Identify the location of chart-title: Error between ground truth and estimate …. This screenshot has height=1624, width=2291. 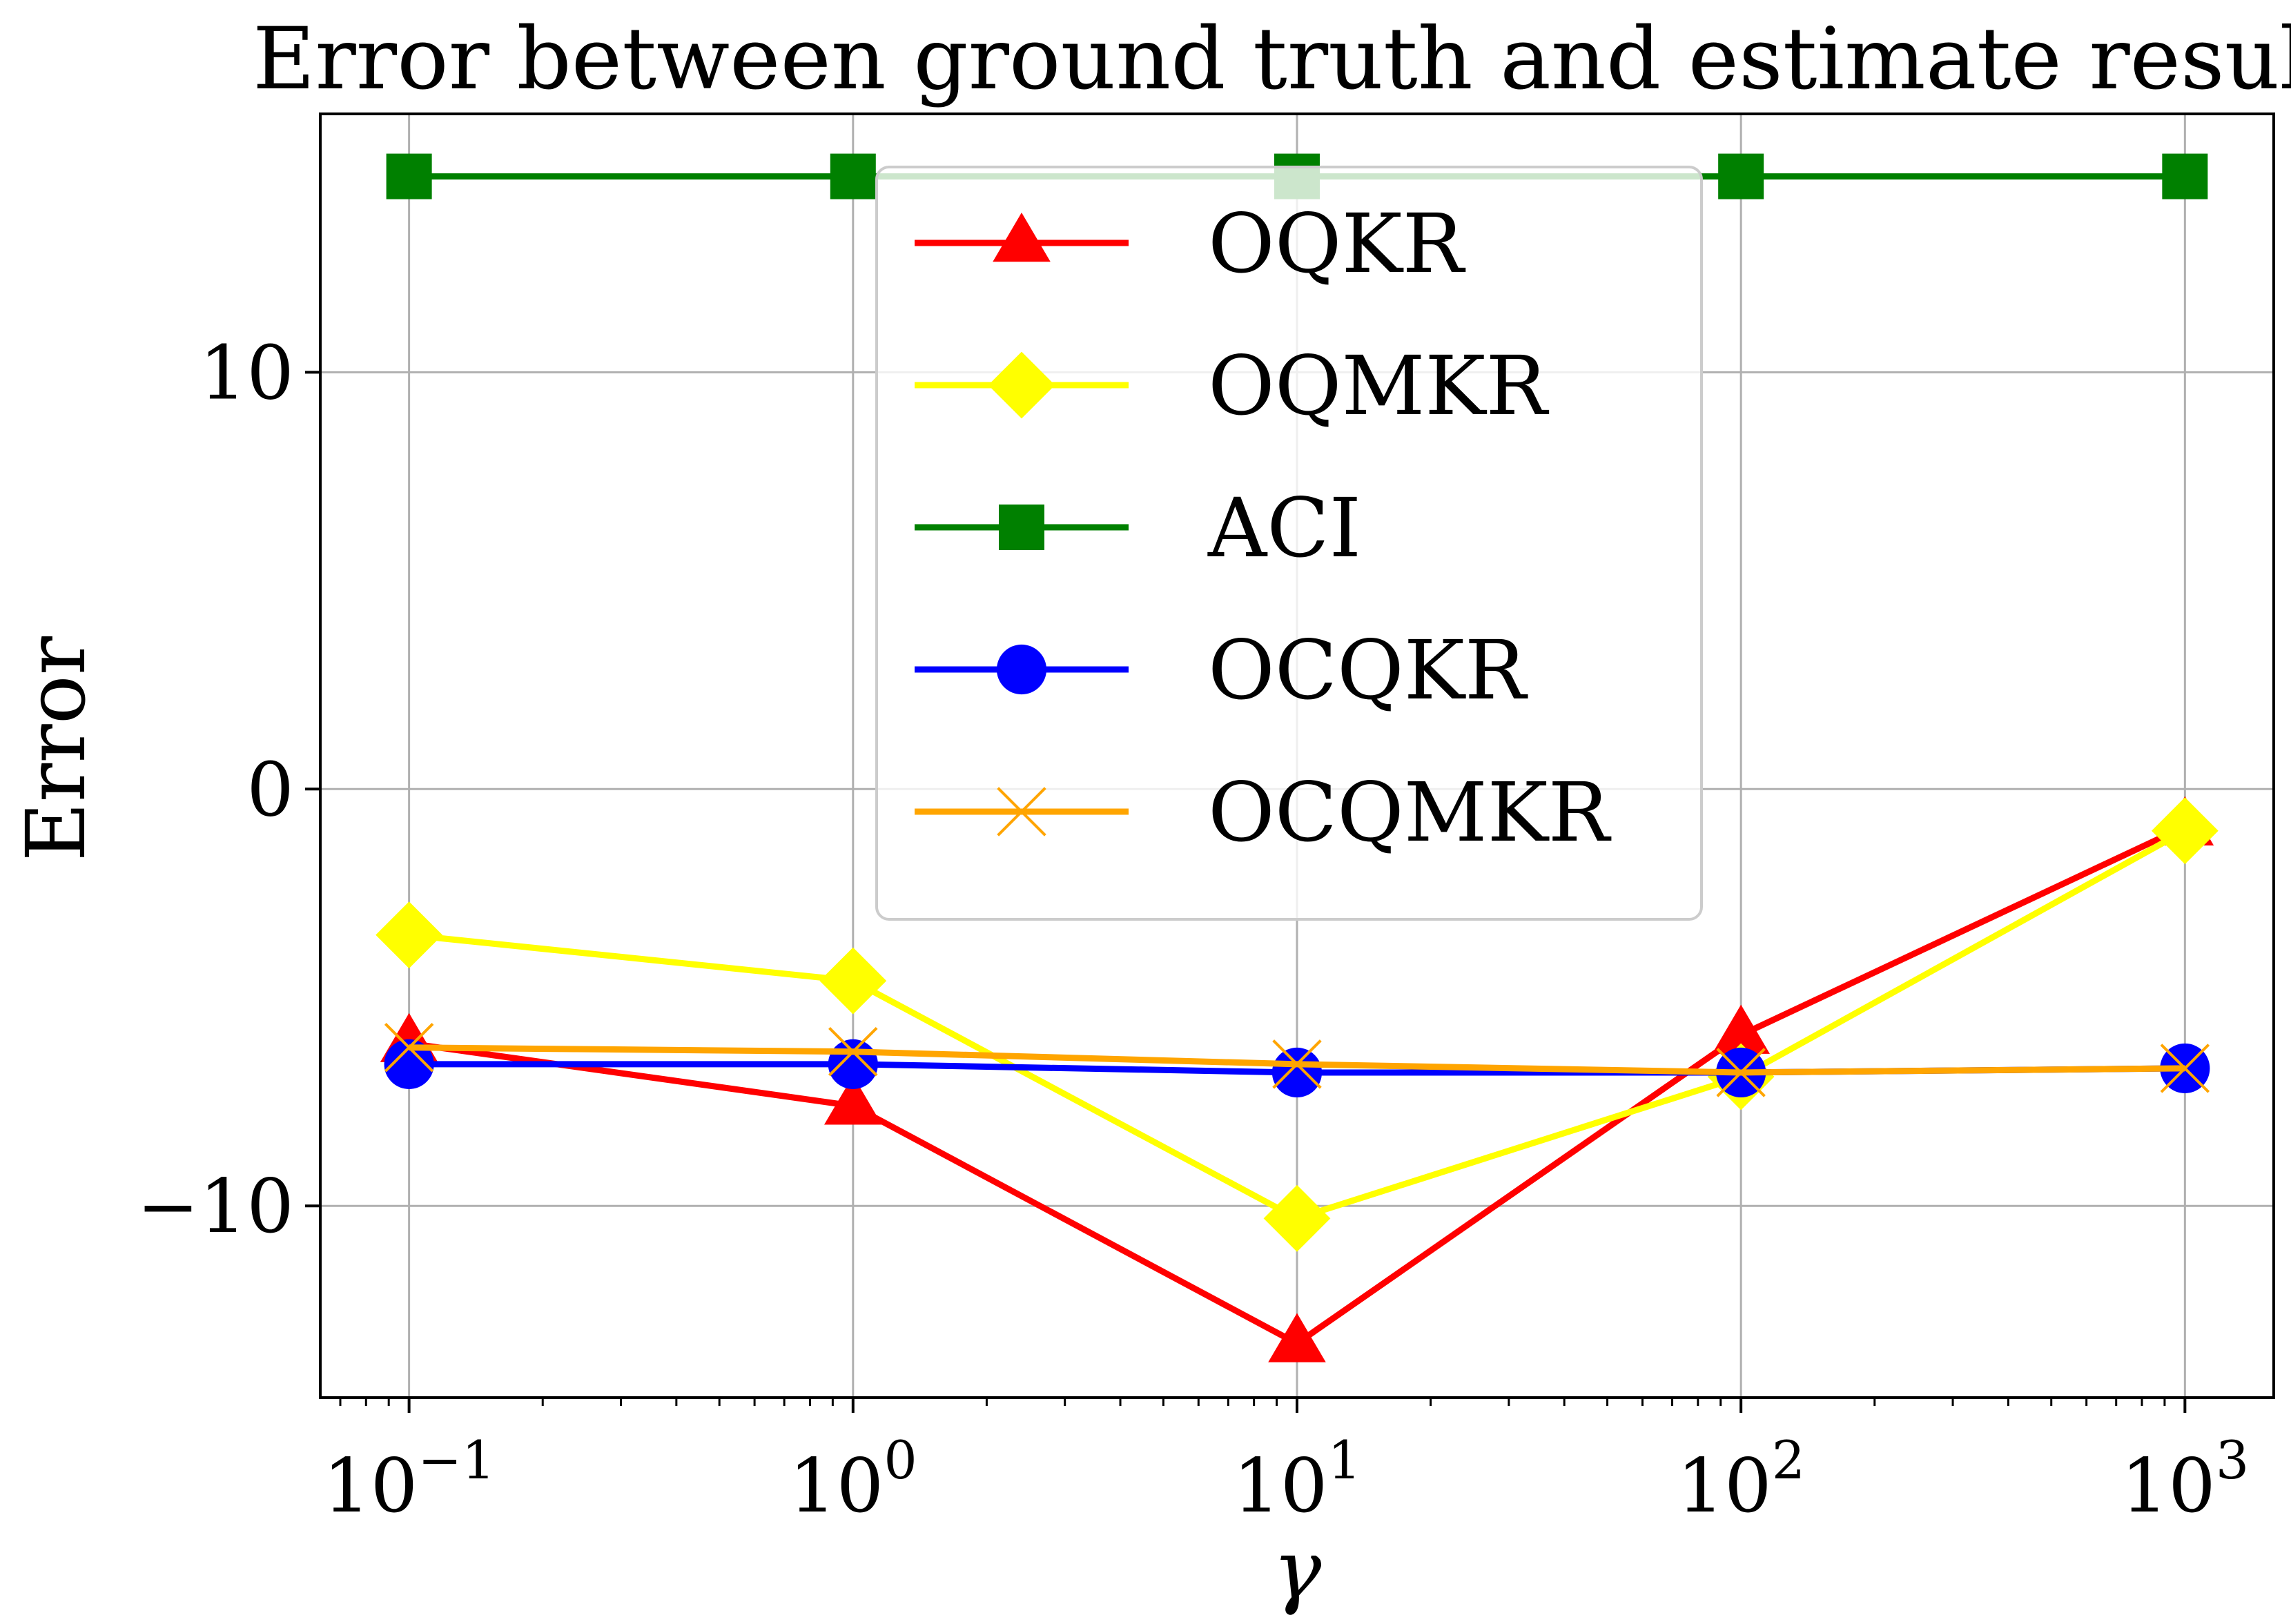
(1272, 60).